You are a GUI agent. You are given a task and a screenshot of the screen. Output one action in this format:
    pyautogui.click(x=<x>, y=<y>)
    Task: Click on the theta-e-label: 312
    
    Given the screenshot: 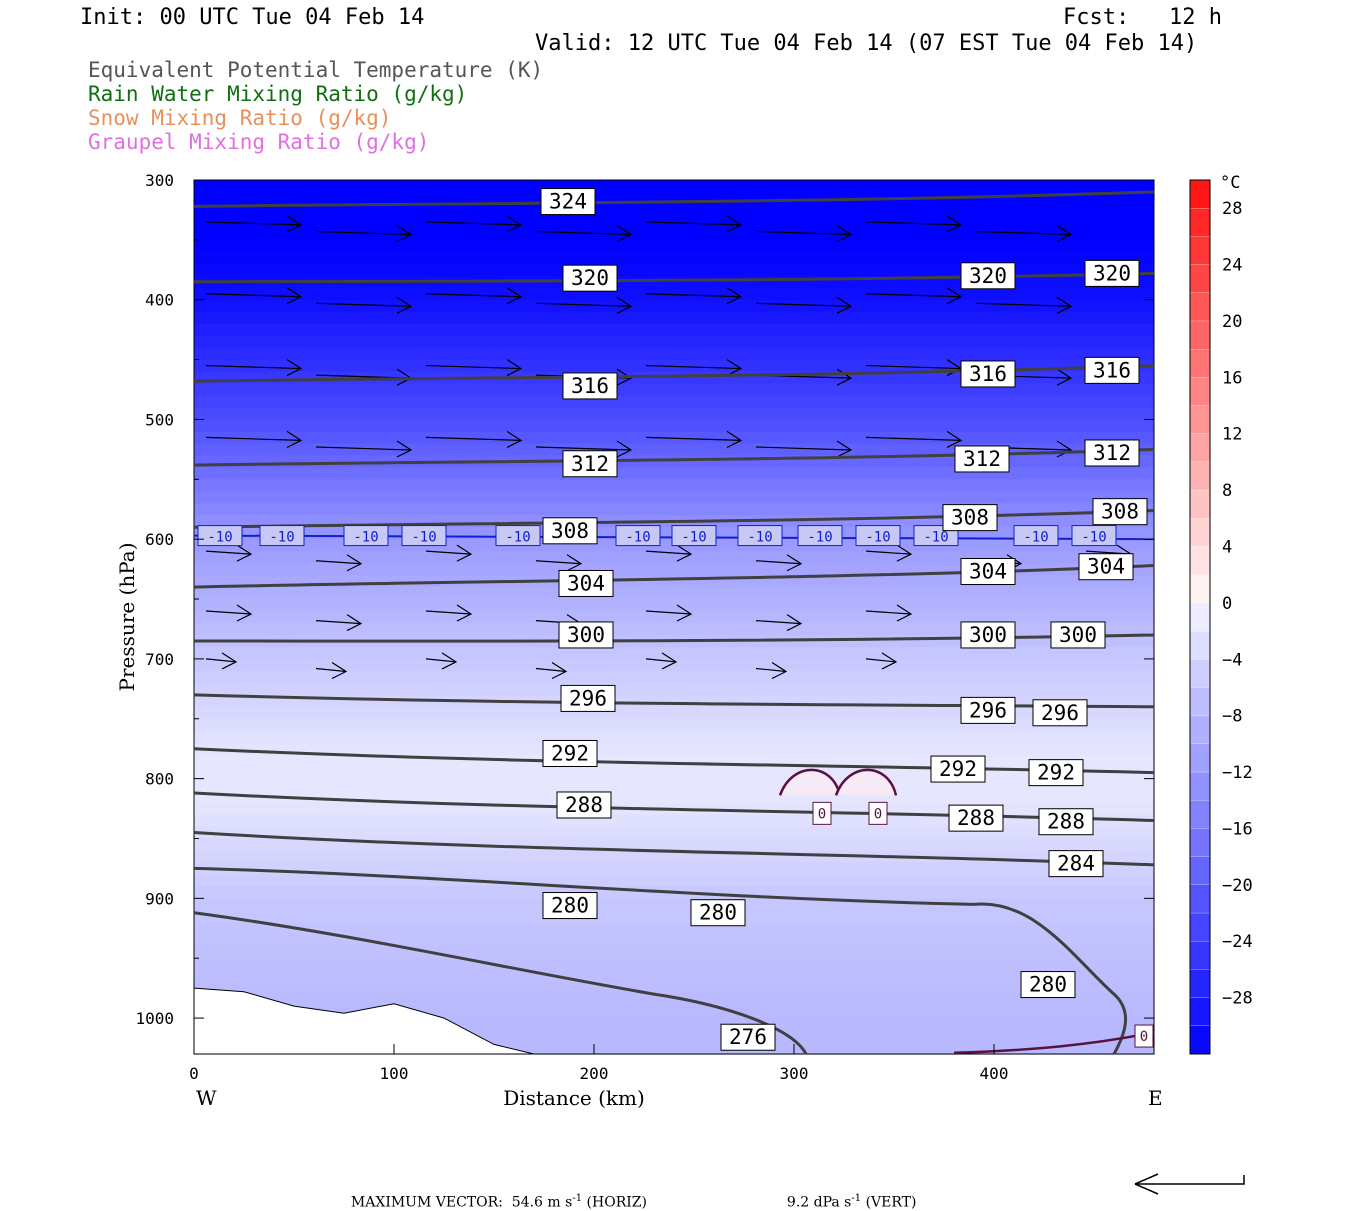 What is the action you would take?
    pyautogui.click(x=1112, y=453)
    